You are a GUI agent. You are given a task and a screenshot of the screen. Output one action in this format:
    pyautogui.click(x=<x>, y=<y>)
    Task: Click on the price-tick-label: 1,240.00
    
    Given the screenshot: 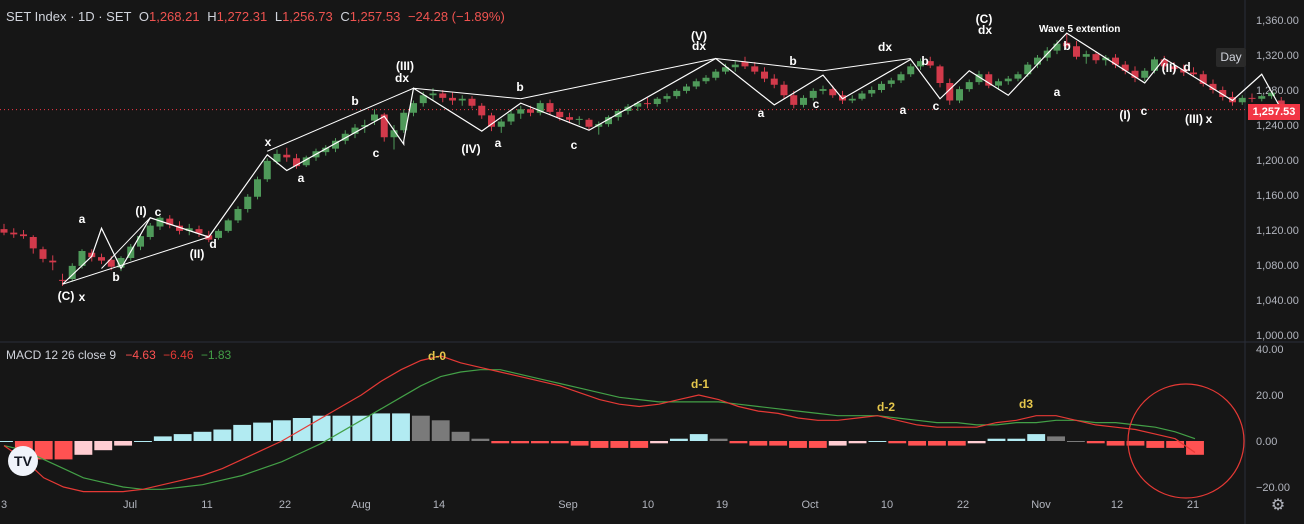 What is the action you would take?
    pyautogui.click(x=1277, y=126)
    